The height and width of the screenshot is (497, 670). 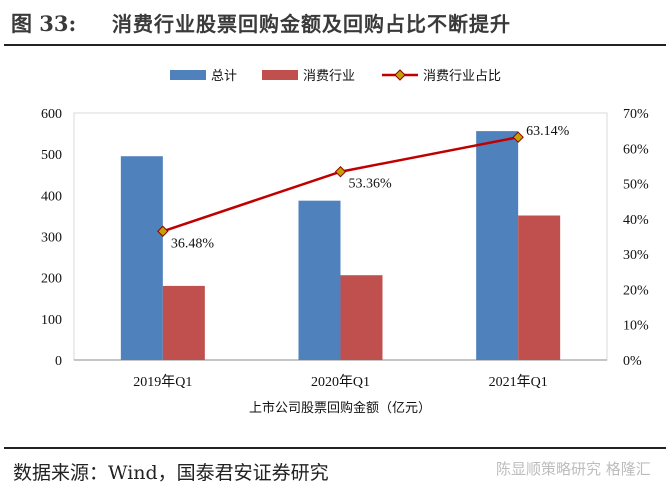 I want to click on figure-header: 图 33: 消费行业股票回购金额及回购占比不断提升, so click(x=335, y=20).